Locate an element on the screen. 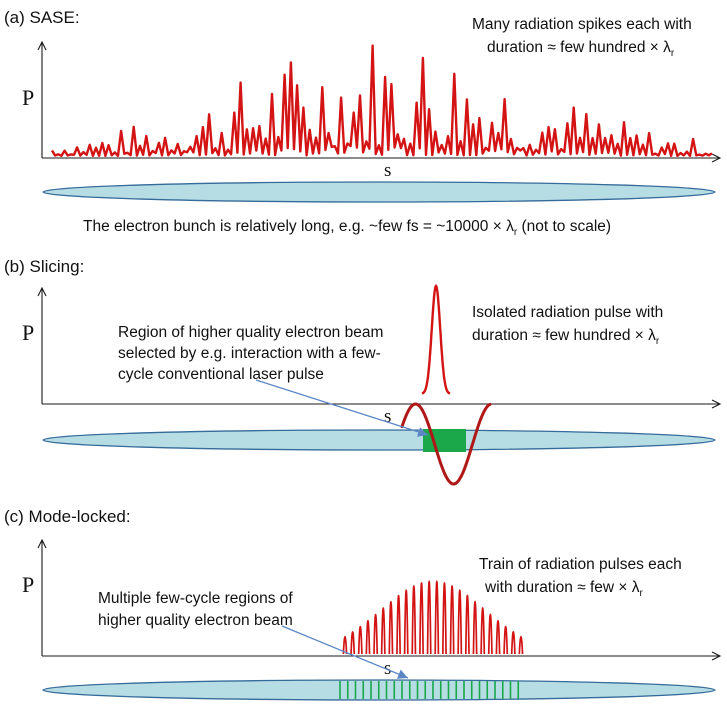 The width and height of the screenshot is (727, 704). panel-b-electron-bunch is located at coordinates (379, 440).